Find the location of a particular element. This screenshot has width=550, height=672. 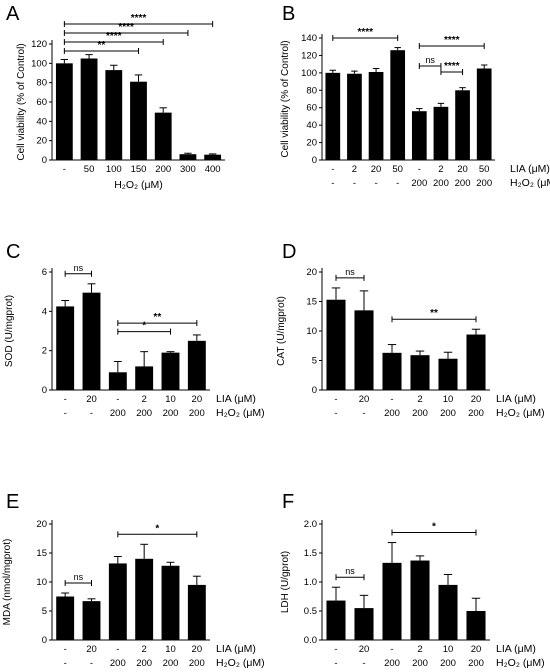

panel-b-ytick-label: 60 is located at coordinates (311, 108).